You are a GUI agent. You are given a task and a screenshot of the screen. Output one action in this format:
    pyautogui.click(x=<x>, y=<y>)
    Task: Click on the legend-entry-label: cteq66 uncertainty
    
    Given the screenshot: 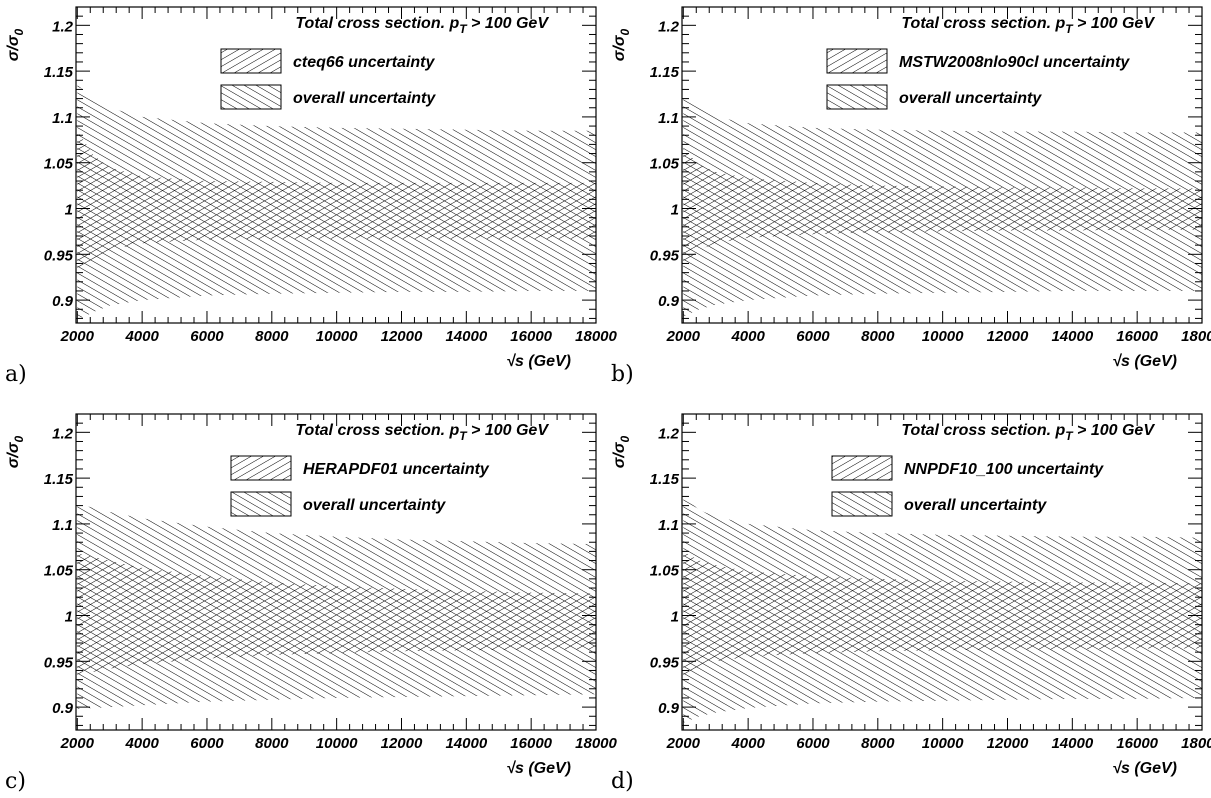 What is the action you would take?
    pyautogui.click(x=364, y=62)
    